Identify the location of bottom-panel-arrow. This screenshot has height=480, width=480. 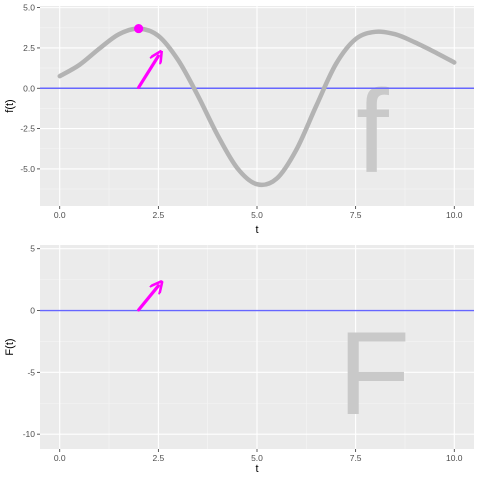
(148, 299).